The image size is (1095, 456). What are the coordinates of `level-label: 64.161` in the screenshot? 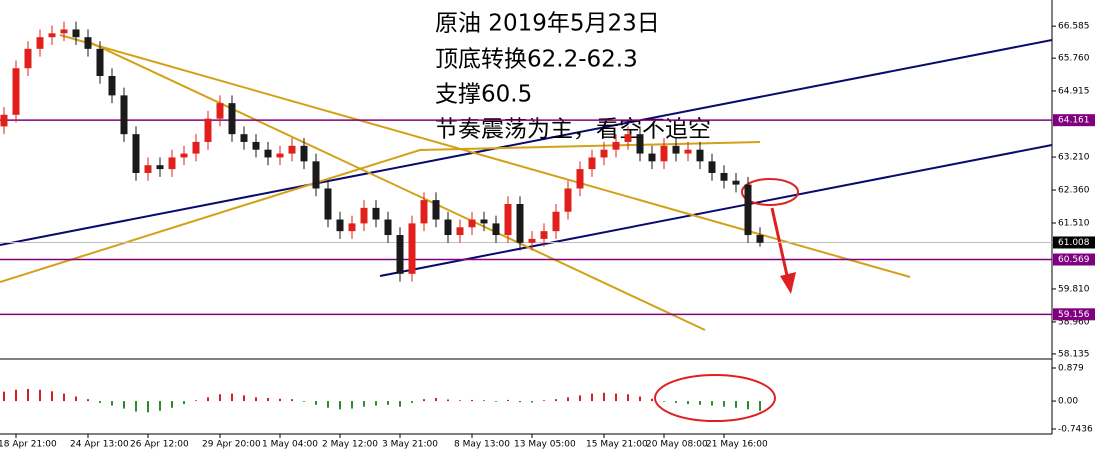 It's located at (1074, 121).